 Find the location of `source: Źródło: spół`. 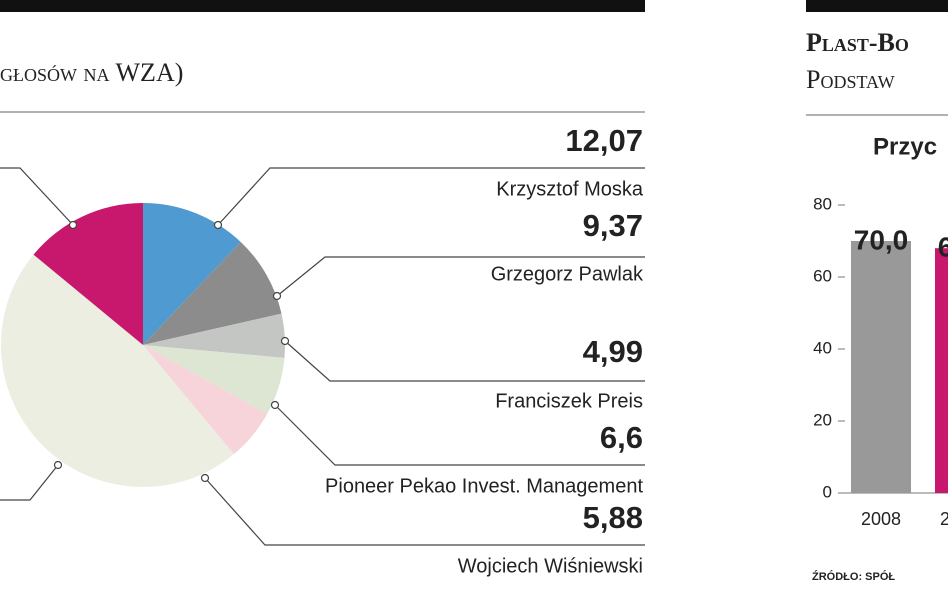

source: Źródło: spół is located at coordinates (853, 576).